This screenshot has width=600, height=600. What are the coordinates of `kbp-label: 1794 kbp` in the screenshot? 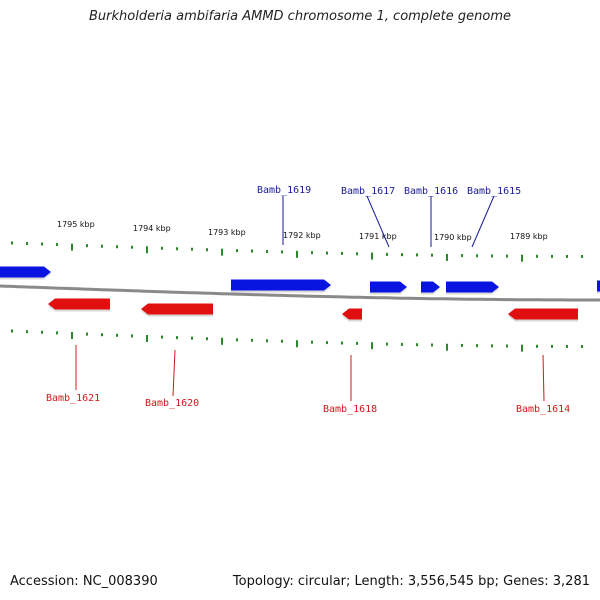 It's located at (152, 228).